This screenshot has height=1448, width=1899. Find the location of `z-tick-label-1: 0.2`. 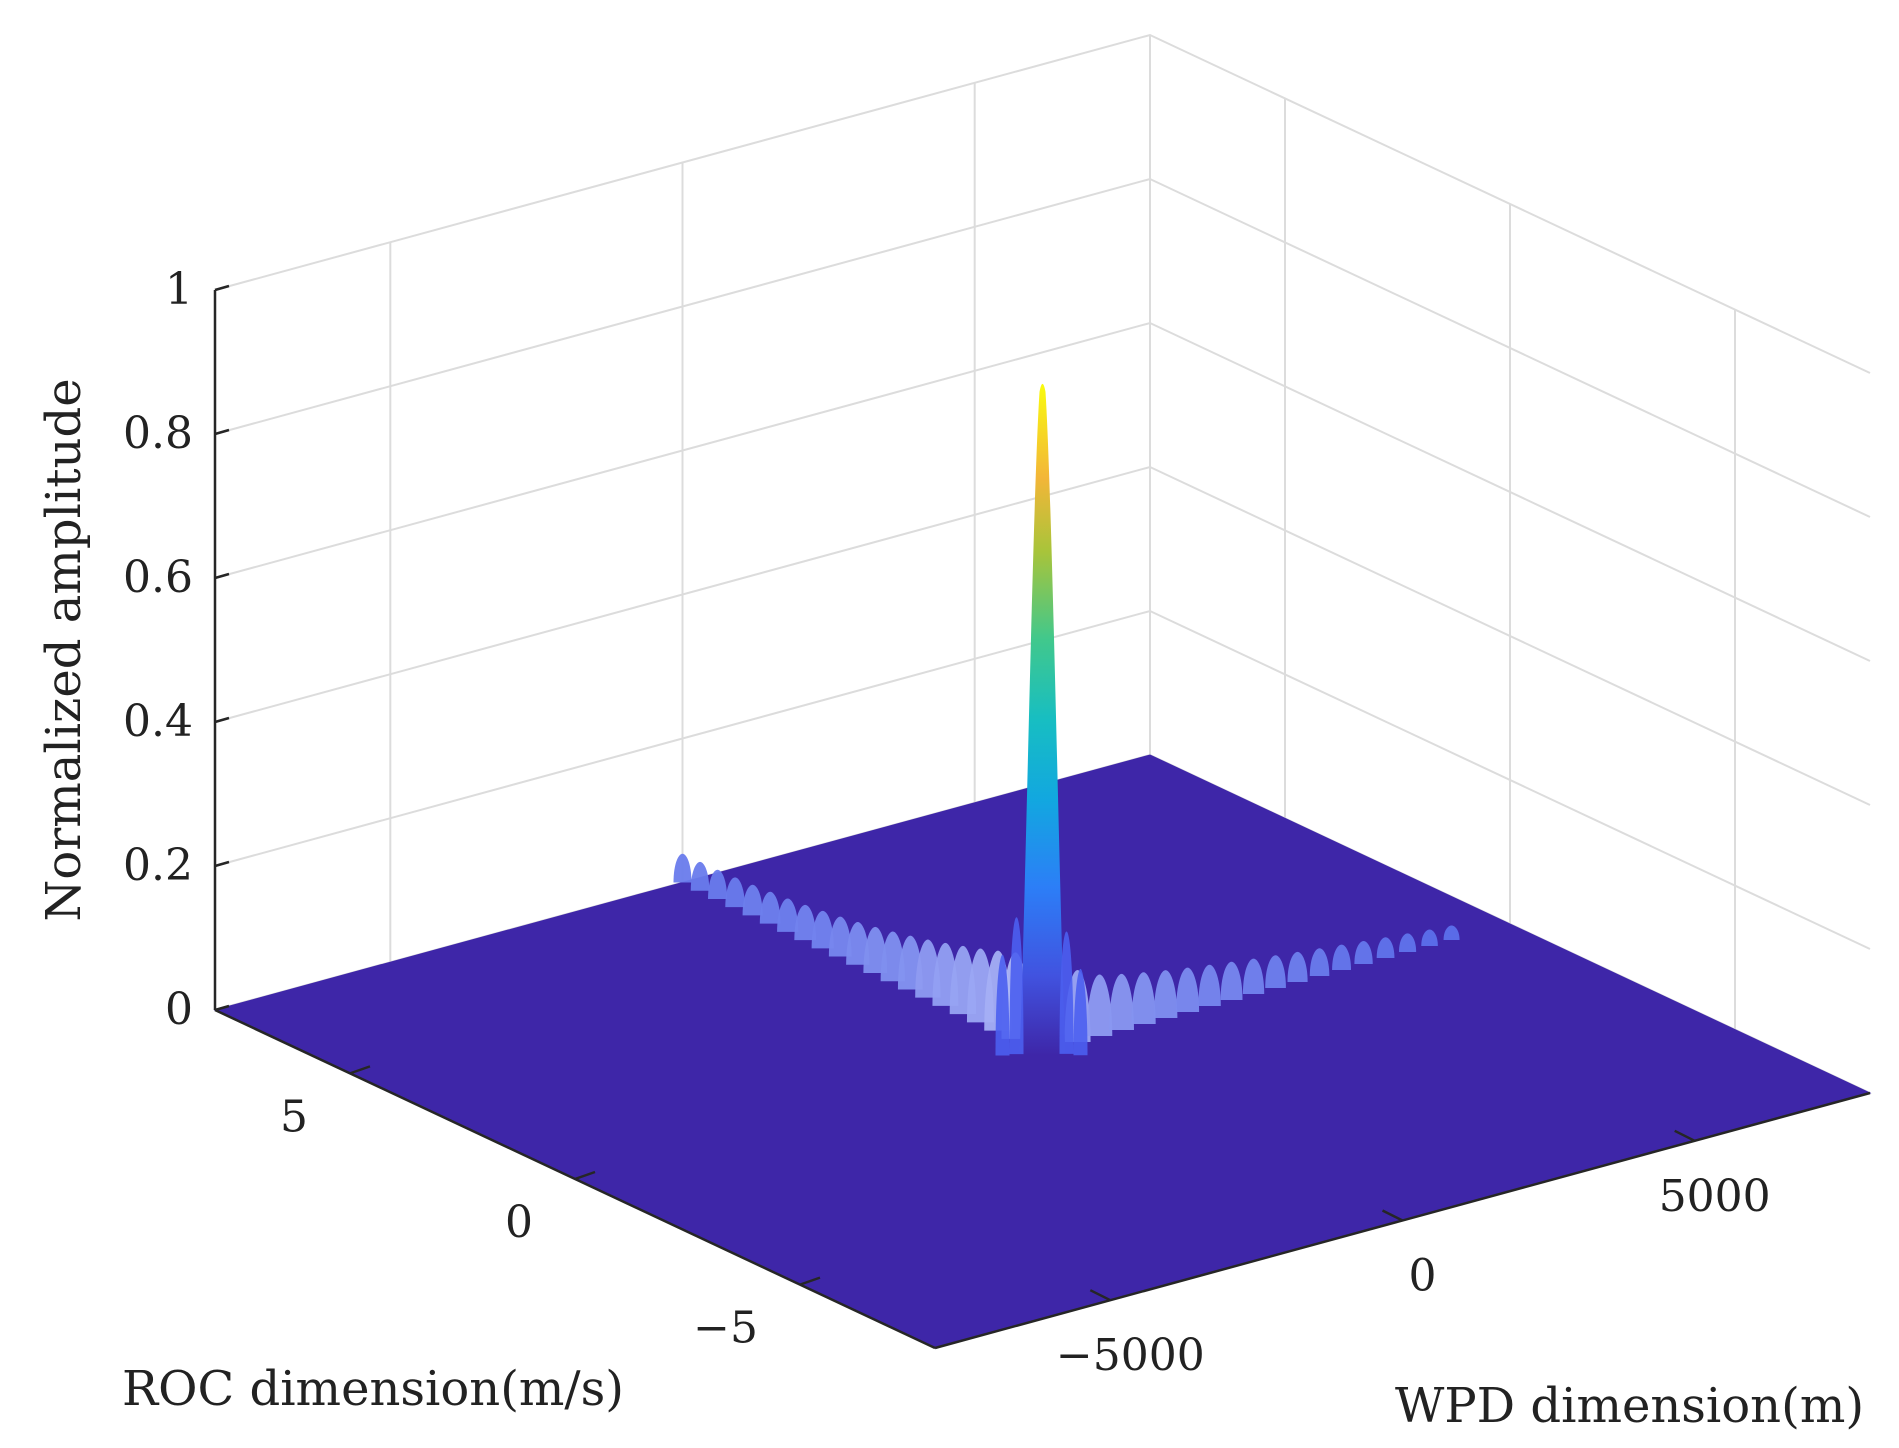

z-tick-label-1: 0.2 is located at coordinates (158, 865).